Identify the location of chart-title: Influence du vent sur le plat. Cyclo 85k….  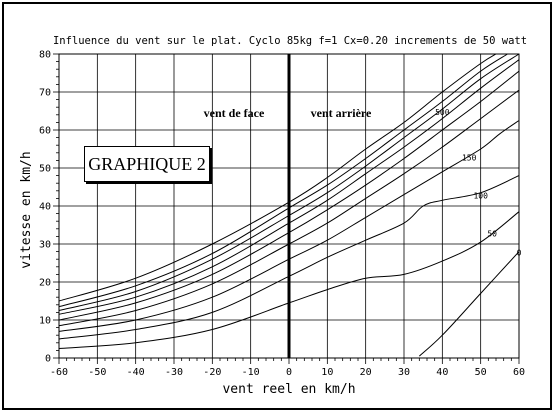
(290, 41).